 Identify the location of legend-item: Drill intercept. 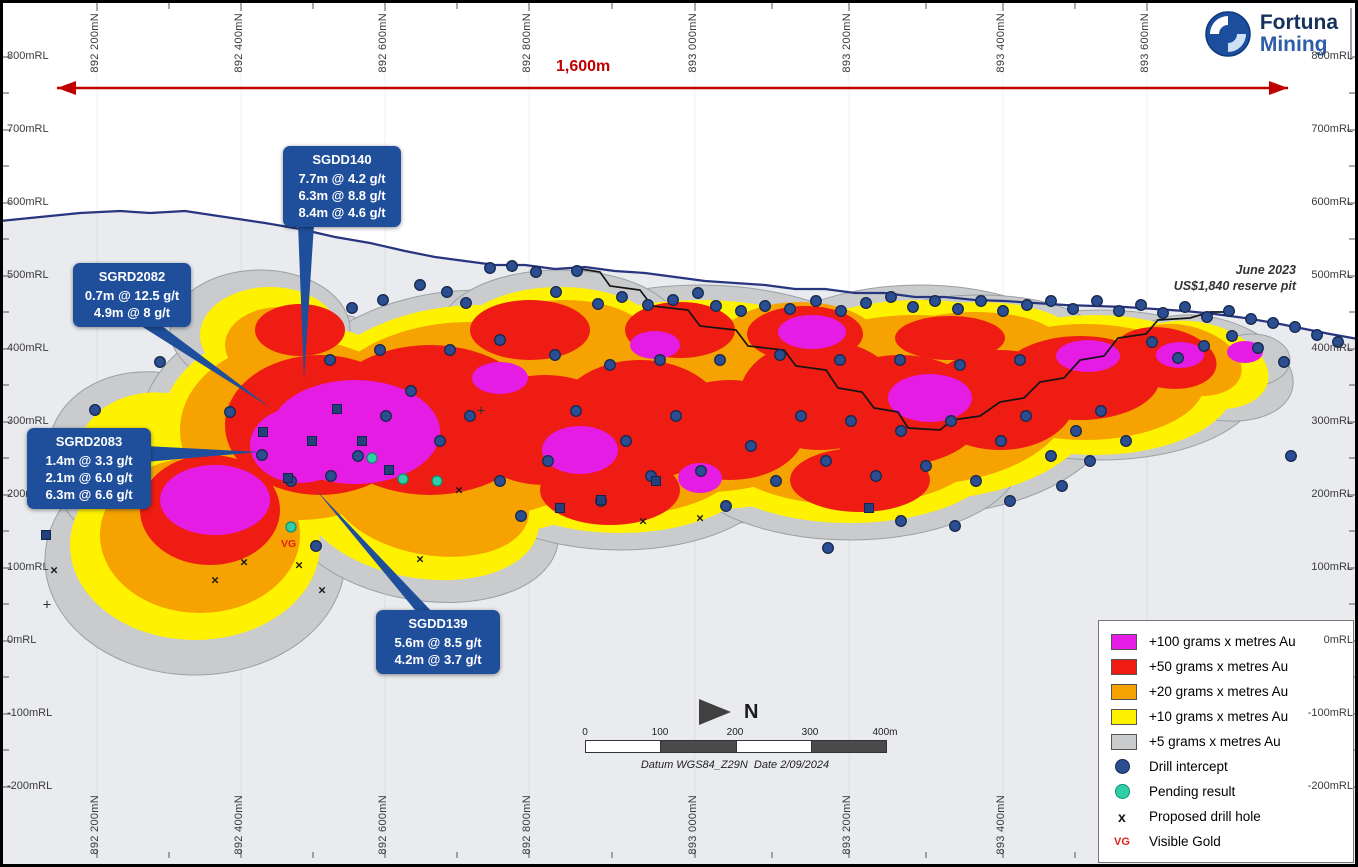
(1229, 766).